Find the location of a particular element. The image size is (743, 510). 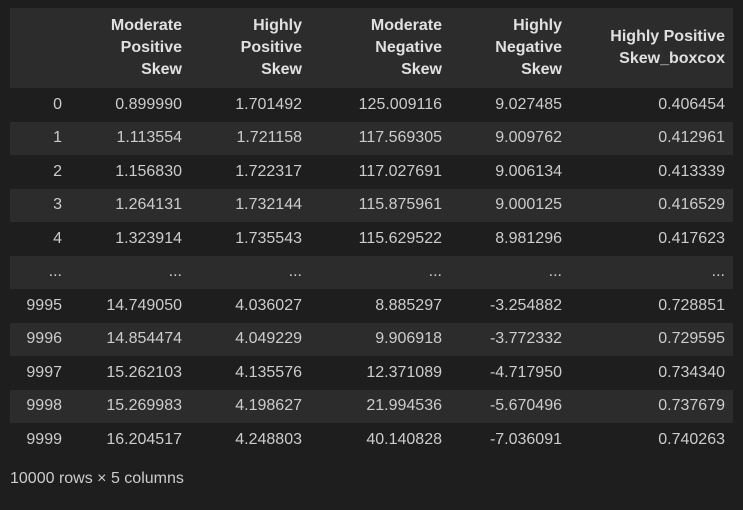

table-cell: 15.262103 is located at coordinates (144, 372).